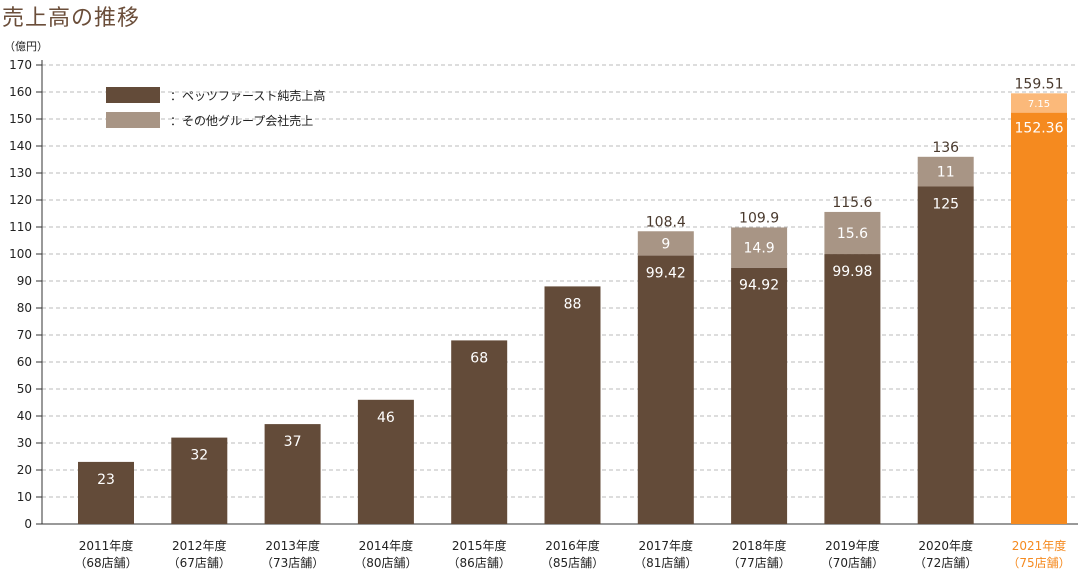 This screenshot has height=573, width=1080. Describe the element at coordinates (247, 95) in the screenshot. I see `legend-label: ：ペッツファースト純売上高` at that location.